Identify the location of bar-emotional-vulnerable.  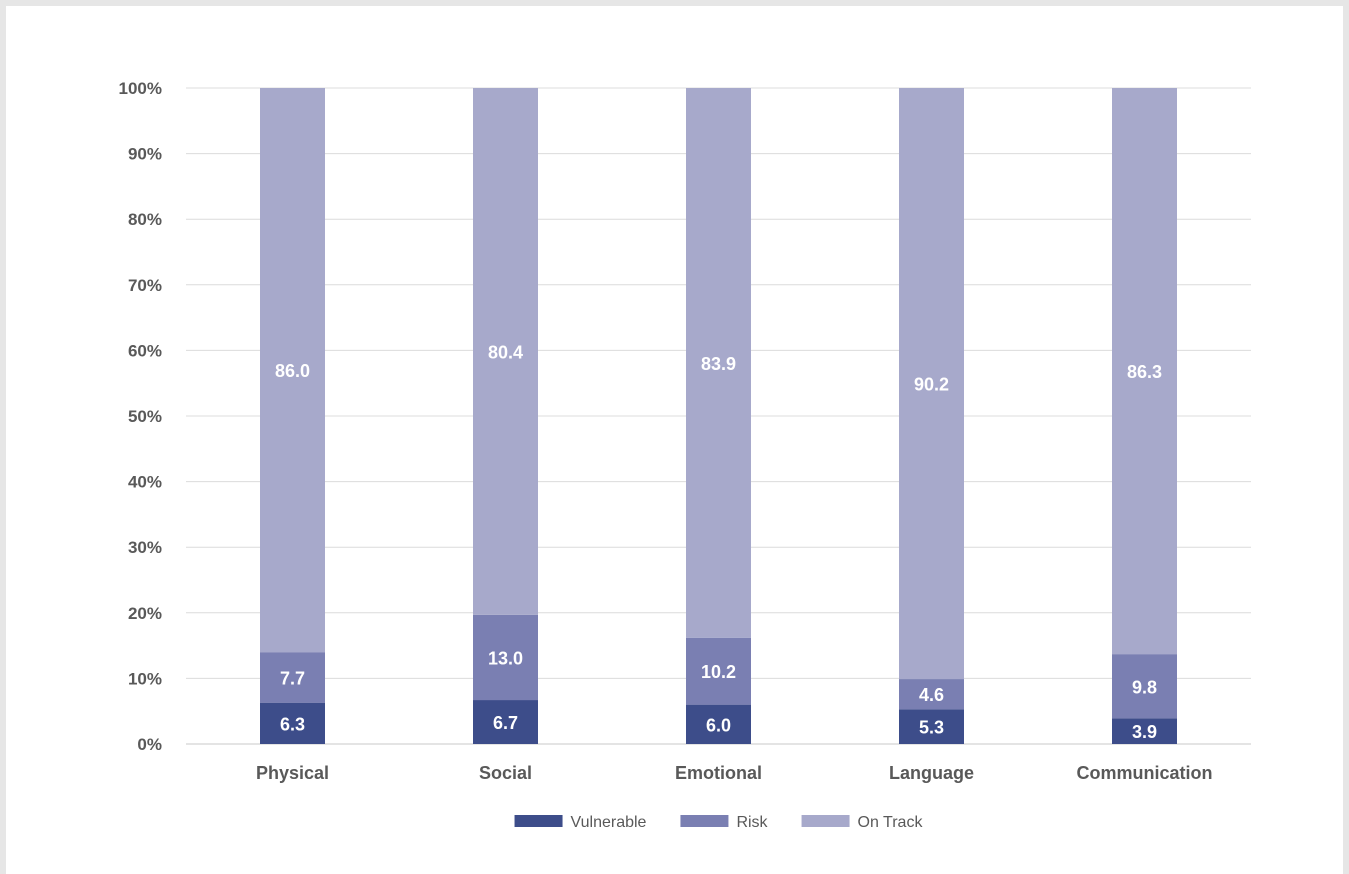
(718, 724).